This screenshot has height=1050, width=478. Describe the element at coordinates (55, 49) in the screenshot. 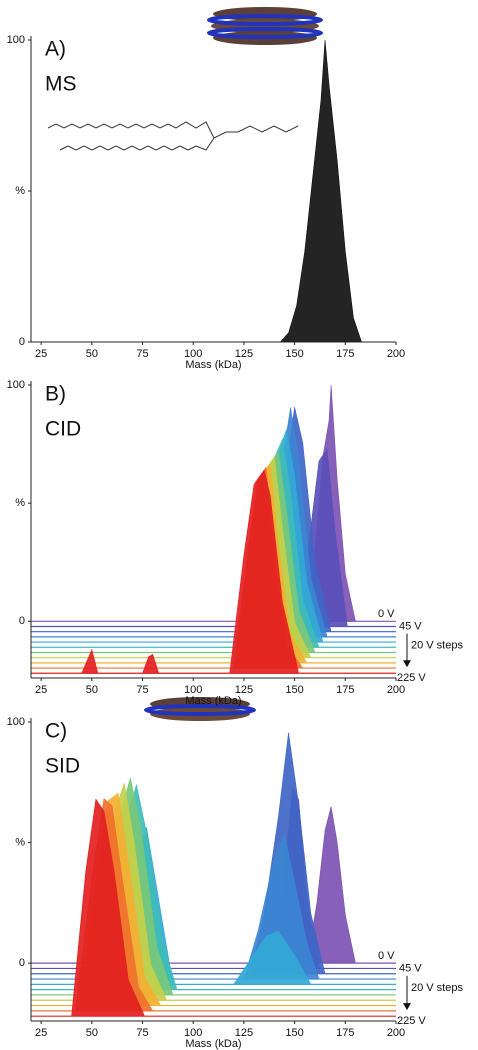

I see `panel-label: A)` at that location.